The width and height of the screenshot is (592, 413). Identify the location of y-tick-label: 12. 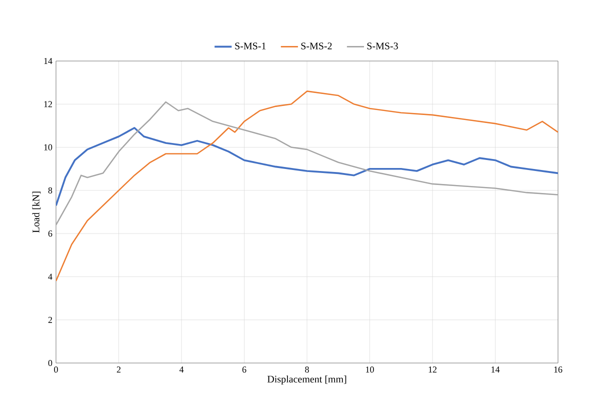
(48, 104).